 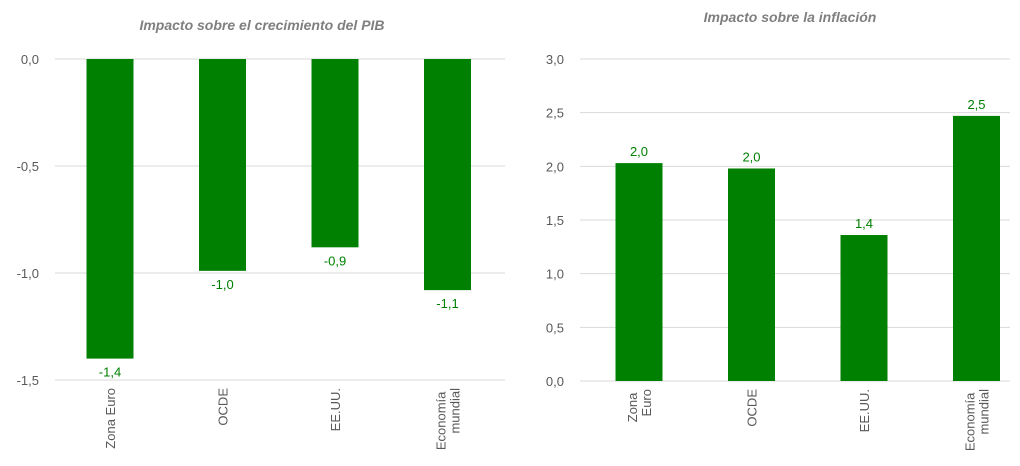 What do you see at coordinates (790, 17) in the screenshot?
I see `chart-title: Impacto sobre la inflación` at bounding box center [790, 17].